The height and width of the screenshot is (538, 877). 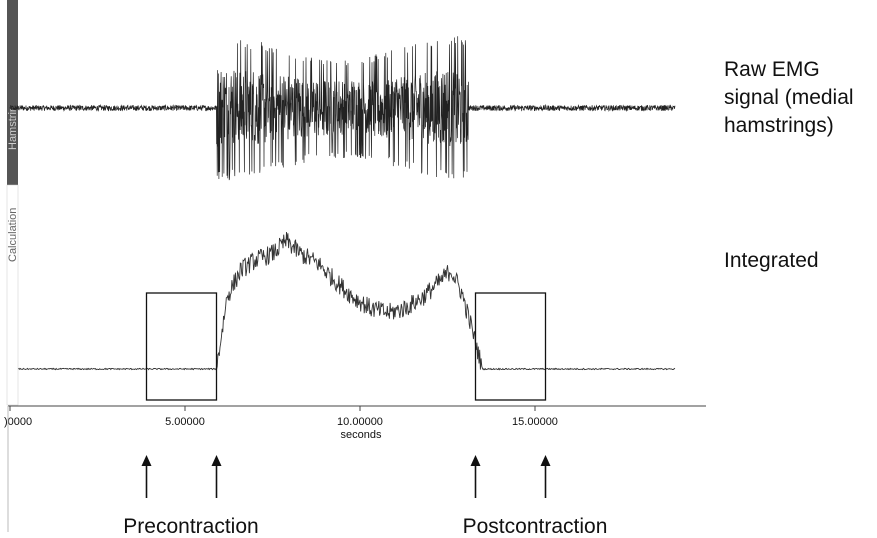 What do you see at coordinates (779, 125) in the screenshot?
I see `raw-annotation-line-3: hamstrings)` at bounding box center [779, 125].